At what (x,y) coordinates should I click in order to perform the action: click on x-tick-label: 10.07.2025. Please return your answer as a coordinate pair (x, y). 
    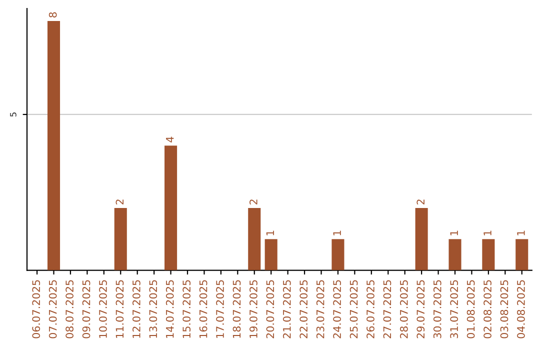
    Looking at the image, I should click on (103, 309).